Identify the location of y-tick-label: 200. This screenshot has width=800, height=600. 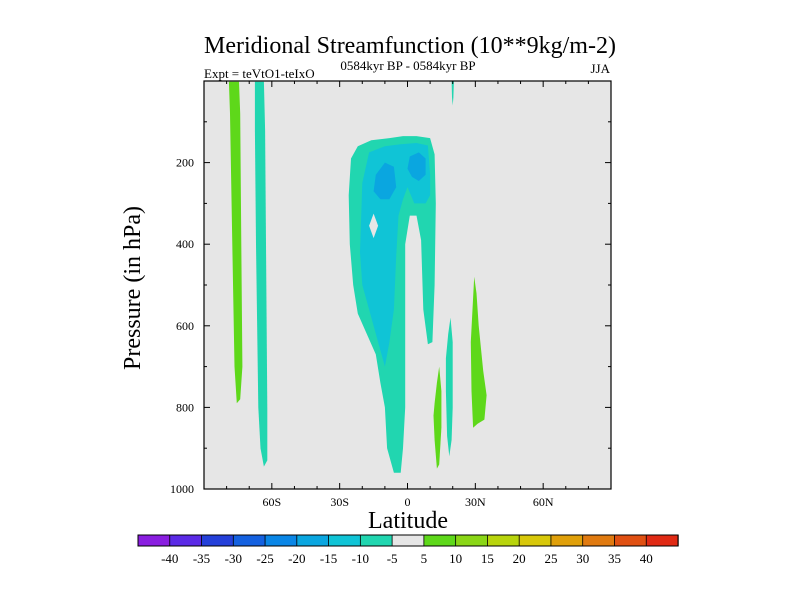
(185, 163).